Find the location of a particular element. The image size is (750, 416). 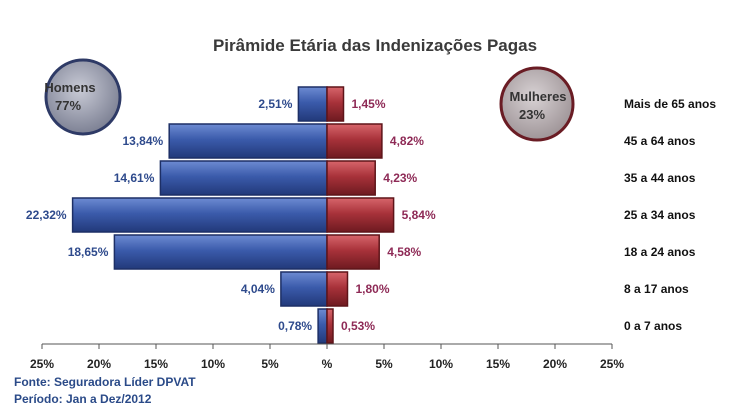

category-label-6: 0 a 7 anos is located at coordinates (653, 326).